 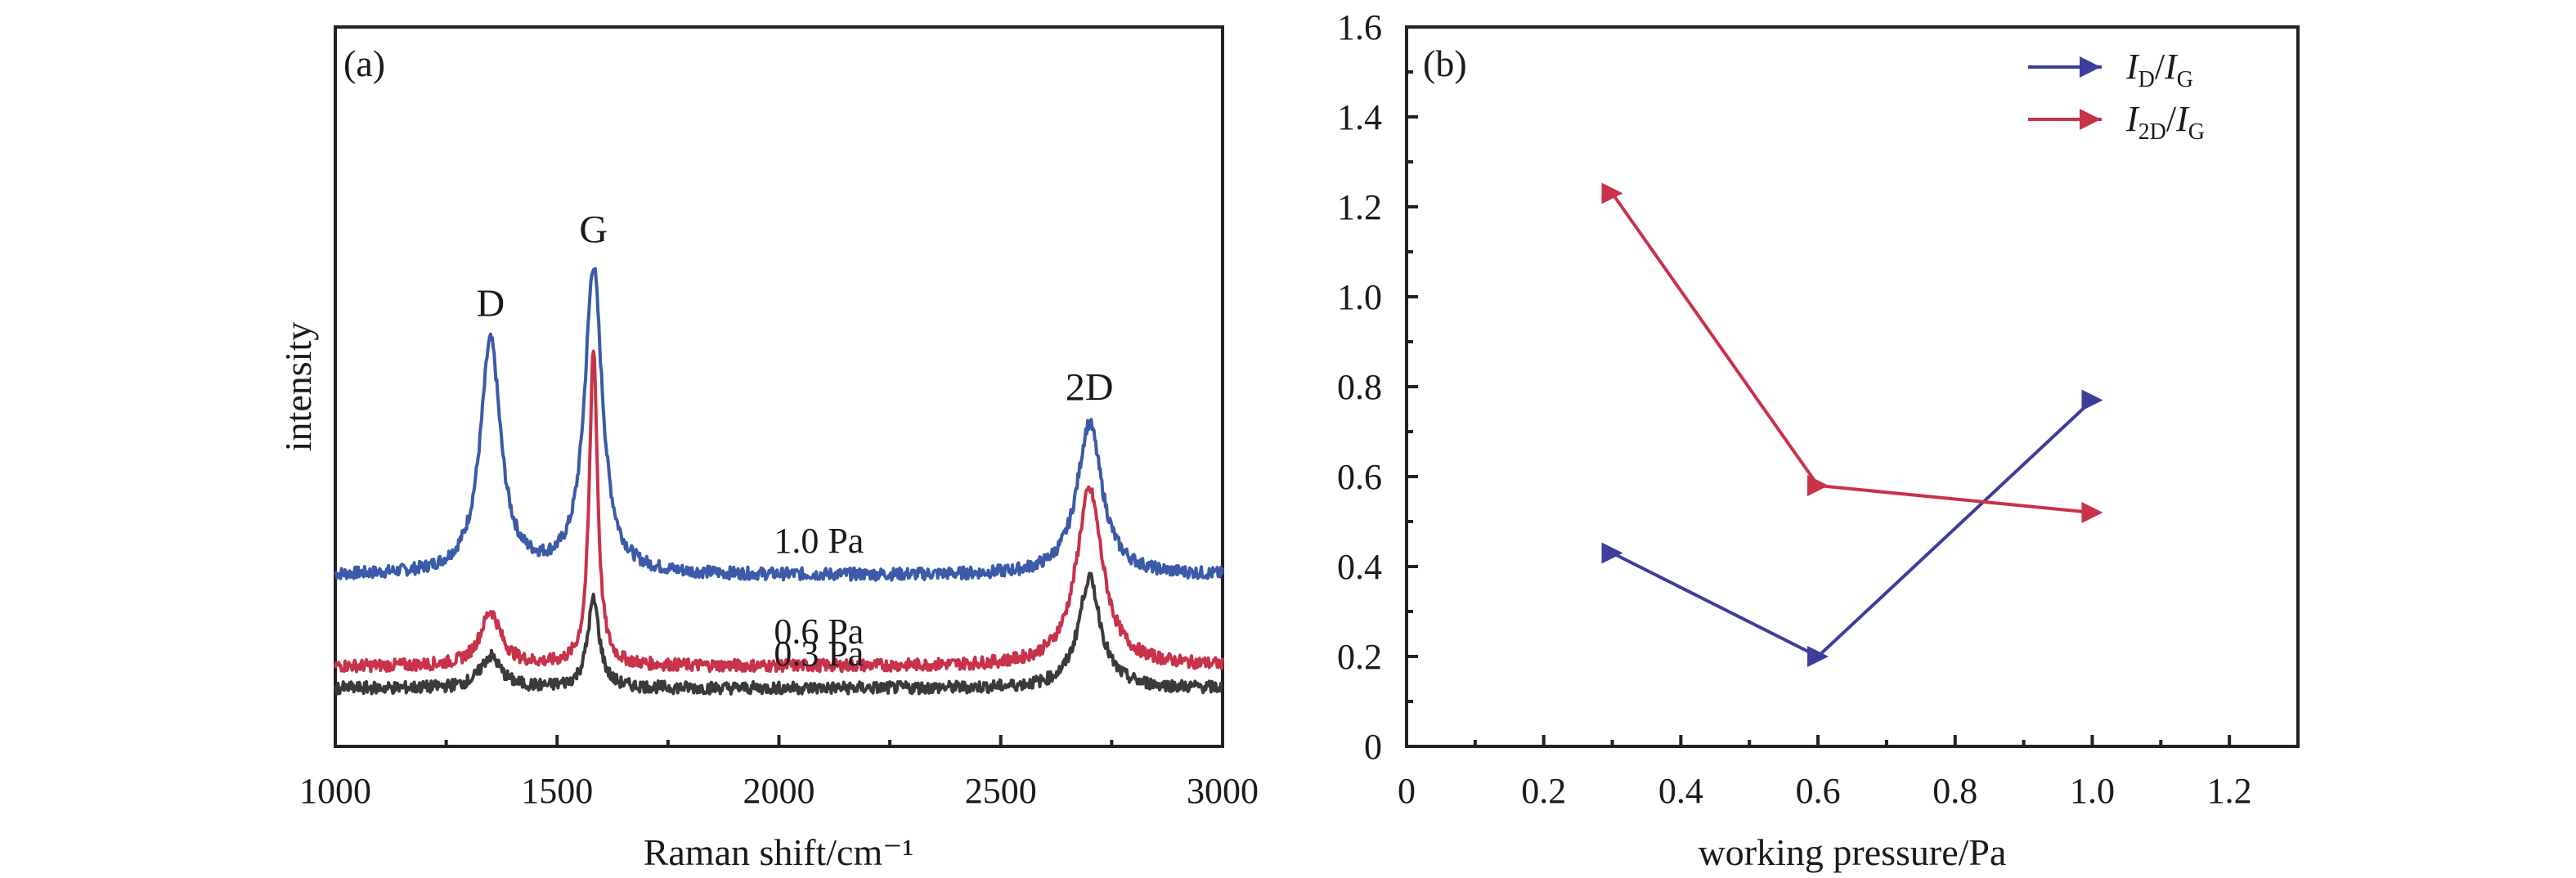 What do you see at coordinates (819, 597) in the screenshot?
I see `panel-a-trace-labels: 1.0 Pa 0.6 Pa0.3 Pa` at bounding box center [819, 597].